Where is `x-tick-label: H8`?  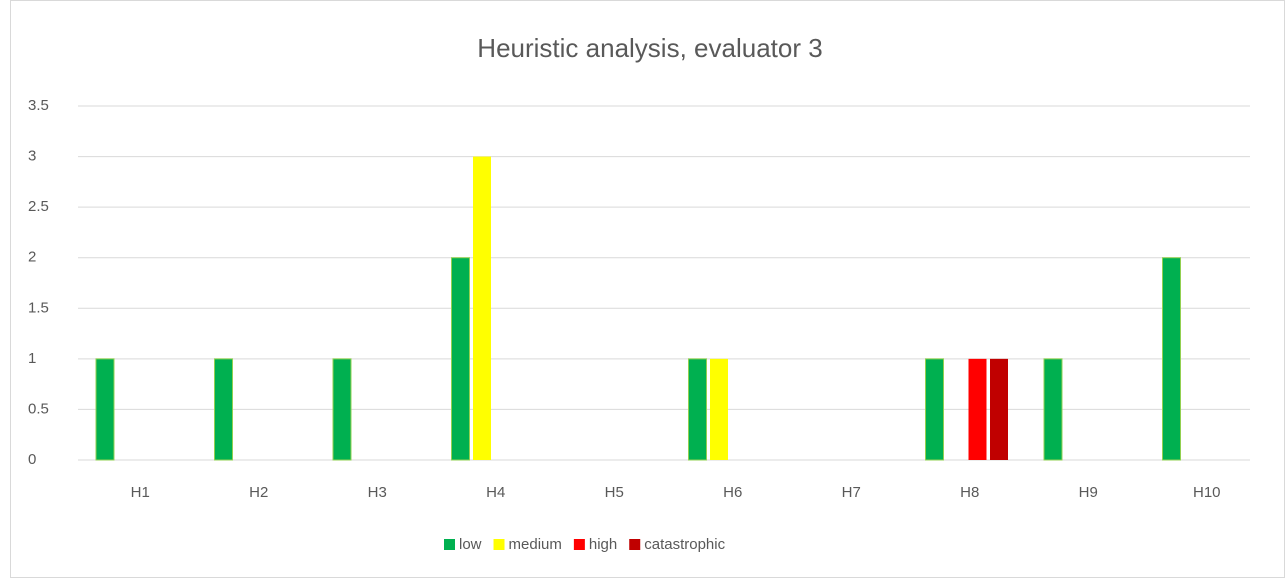 x-tick-label: H8 is located at coordinates (969, 492).